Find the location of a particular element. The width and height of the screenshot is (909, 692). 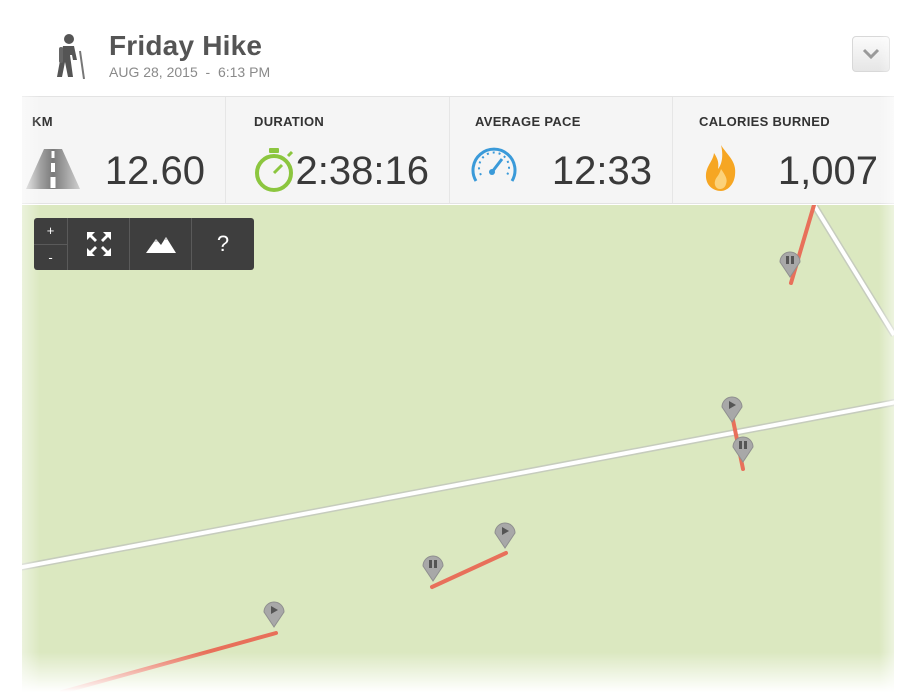

mountain-icon is located at coordinates (160, 245).